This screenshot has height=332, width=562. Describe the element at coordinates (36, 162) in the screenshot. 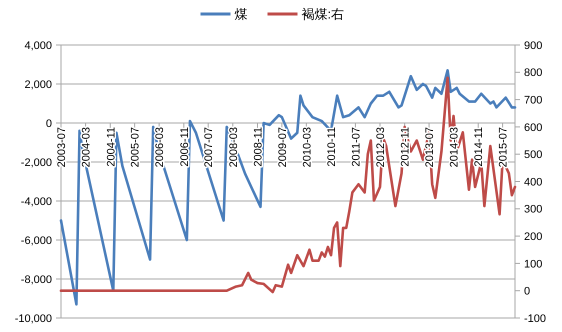

I see `y-tick-label: -2,000` at that location.